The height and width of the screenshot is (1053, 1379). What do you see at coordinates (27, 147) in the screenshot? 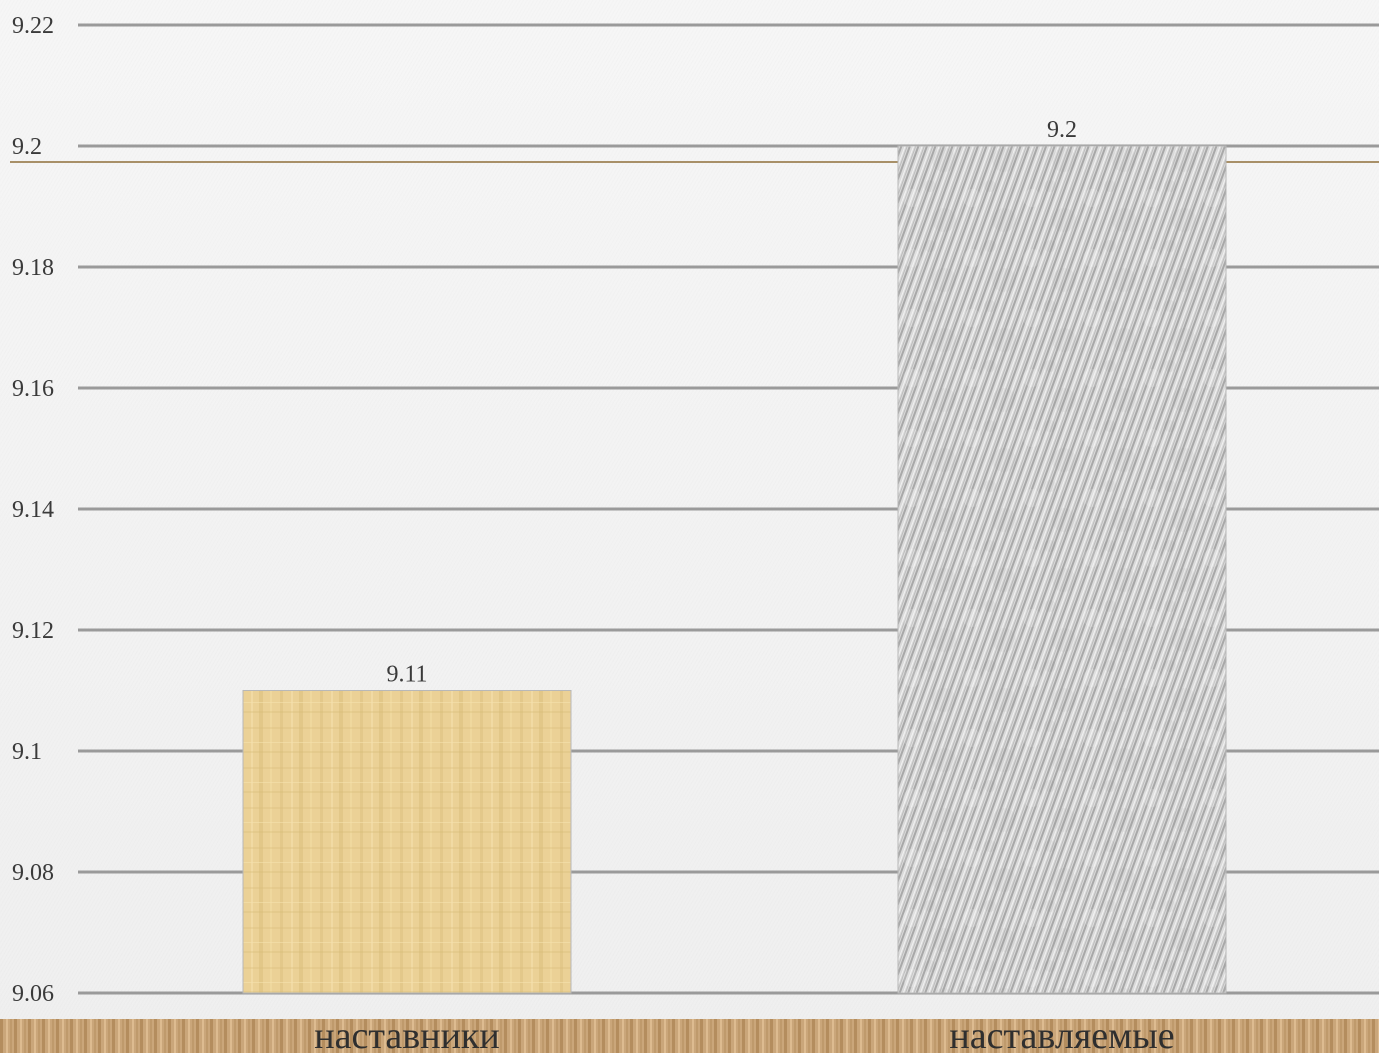
I see `y-tick-label: 9.2` at bounding box center [27, 147].